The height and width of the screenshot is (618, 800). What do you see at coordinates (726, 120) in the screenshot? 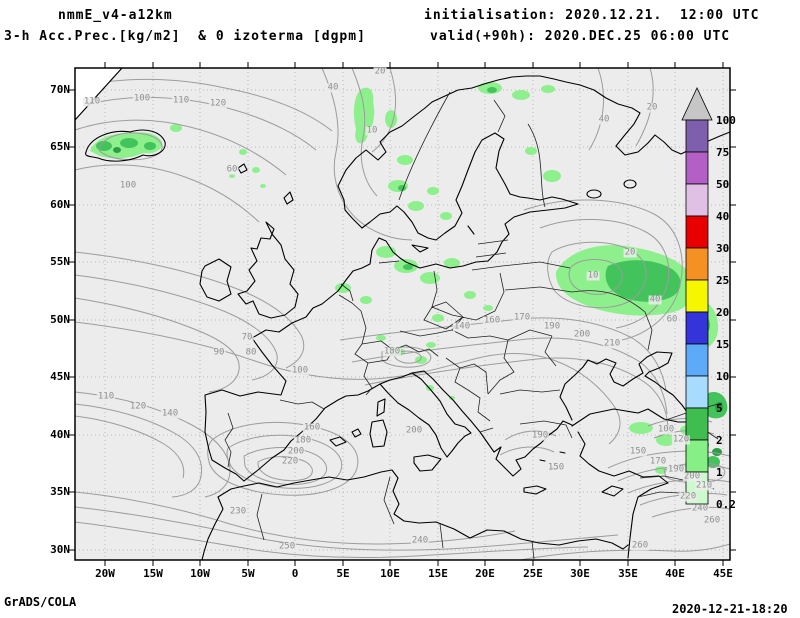
I see `colorbar-value-label: 100` at bounding box center [726, 120].